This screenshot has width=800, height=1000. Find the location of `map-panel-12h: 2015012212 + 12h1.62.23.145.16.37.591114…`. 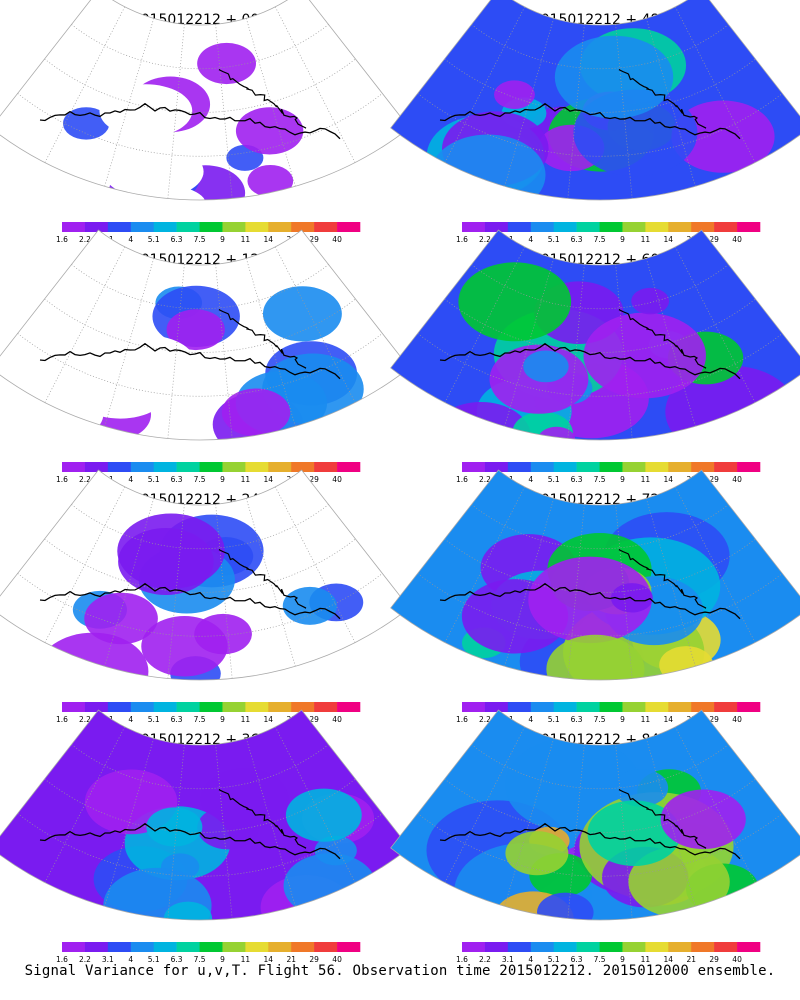

map-panel-12h: 2015012212 + 12h1.62.23.145.16.37.591114… is located at coordinates (205, 356).